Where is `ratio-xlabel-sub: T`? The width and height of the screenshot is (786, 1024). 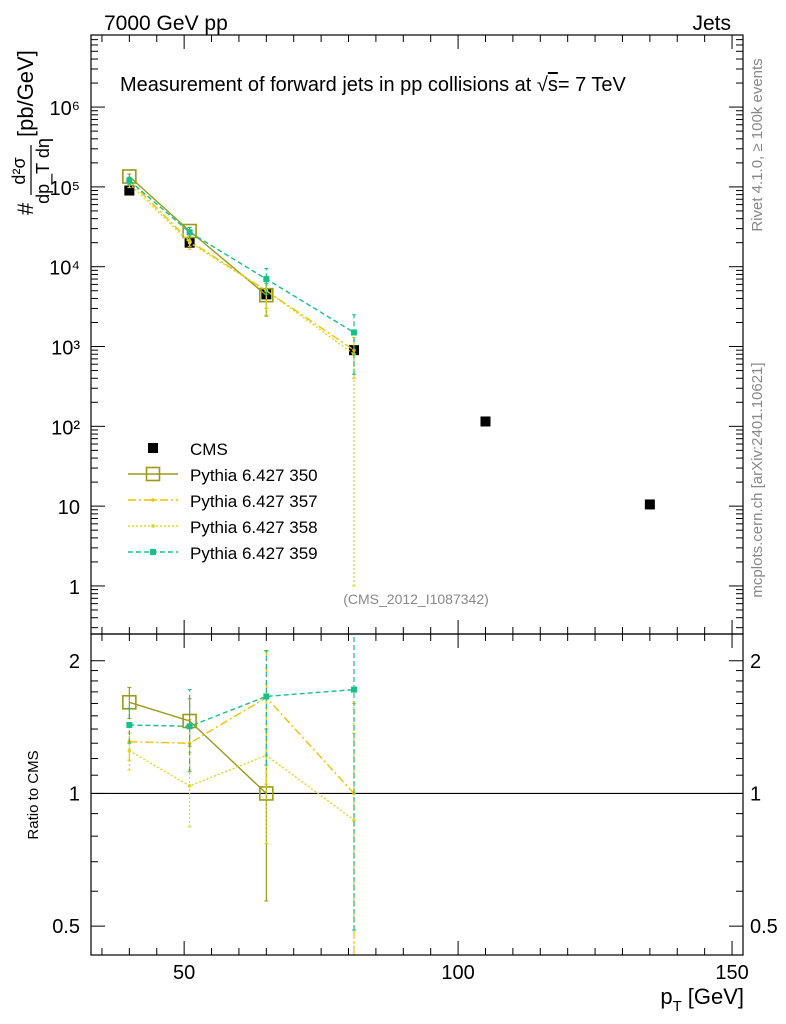 ratio-xlabel-sub: T is located at coordinates (677, 1006).